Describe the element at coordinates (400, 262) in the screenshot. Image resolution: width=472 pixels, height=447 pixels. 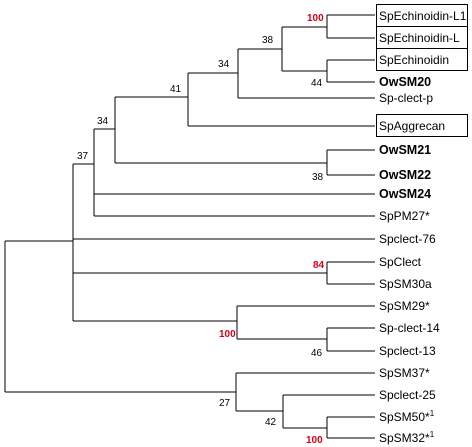
I see `leaf-label: SpClect` at that location.